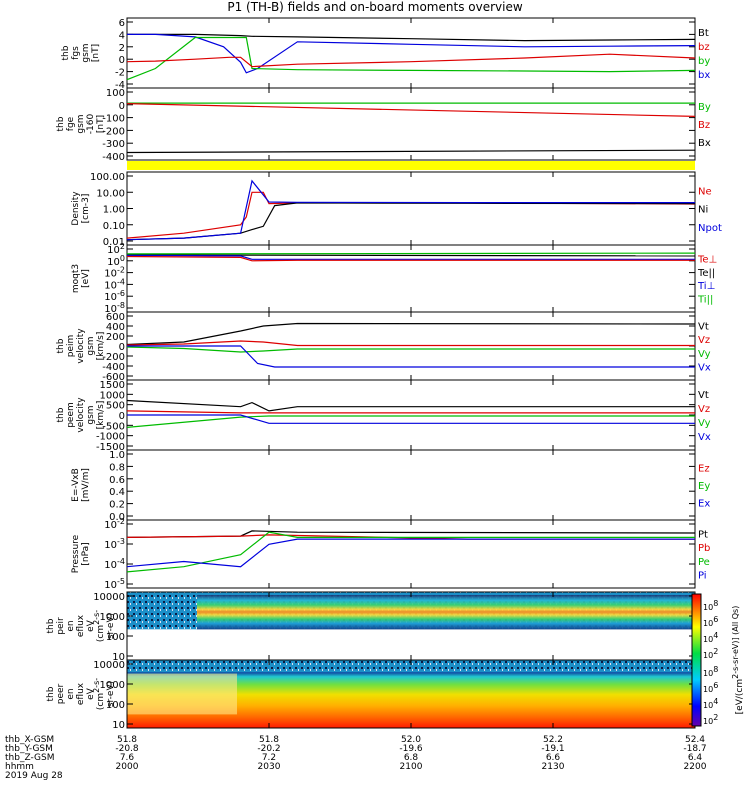  What do you see at coordinates (117, 505) in the screenshot?
I see `y-tick-label: 0.2` at bounding box center [117, 505].